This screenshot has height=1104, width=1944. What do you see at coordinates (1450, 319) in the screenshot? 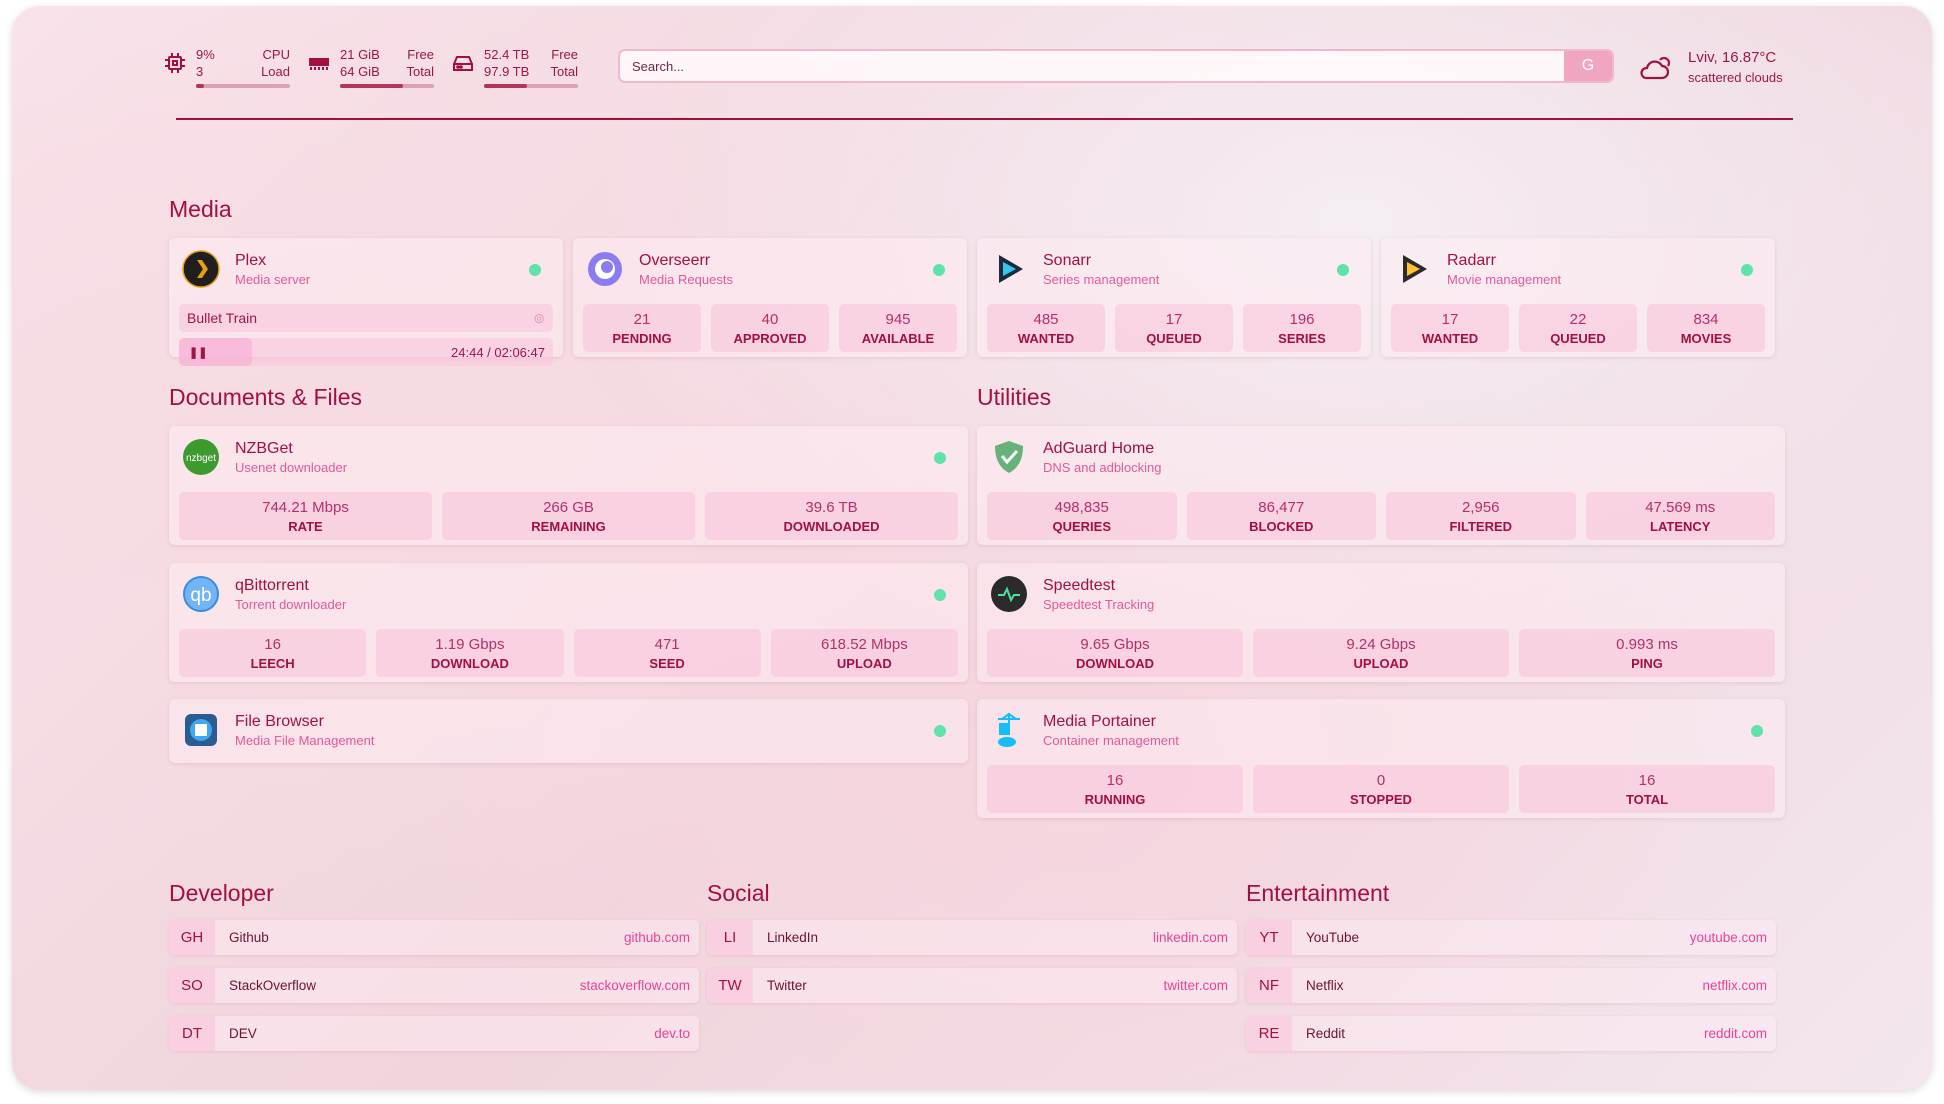
I see `stat-value: 17` at bounding box center [1450, 319].